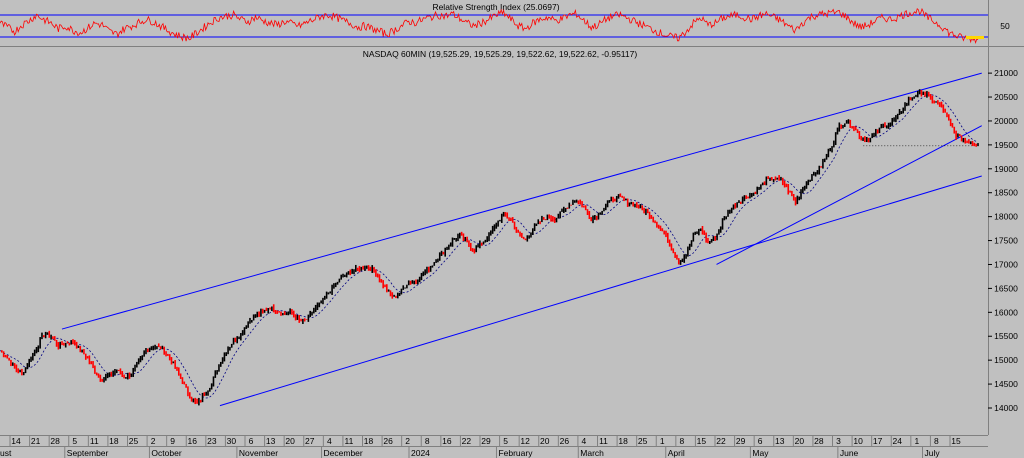 The image size is (1024, 458). I want to click on x-tick-label: 12, so click(525, 441).